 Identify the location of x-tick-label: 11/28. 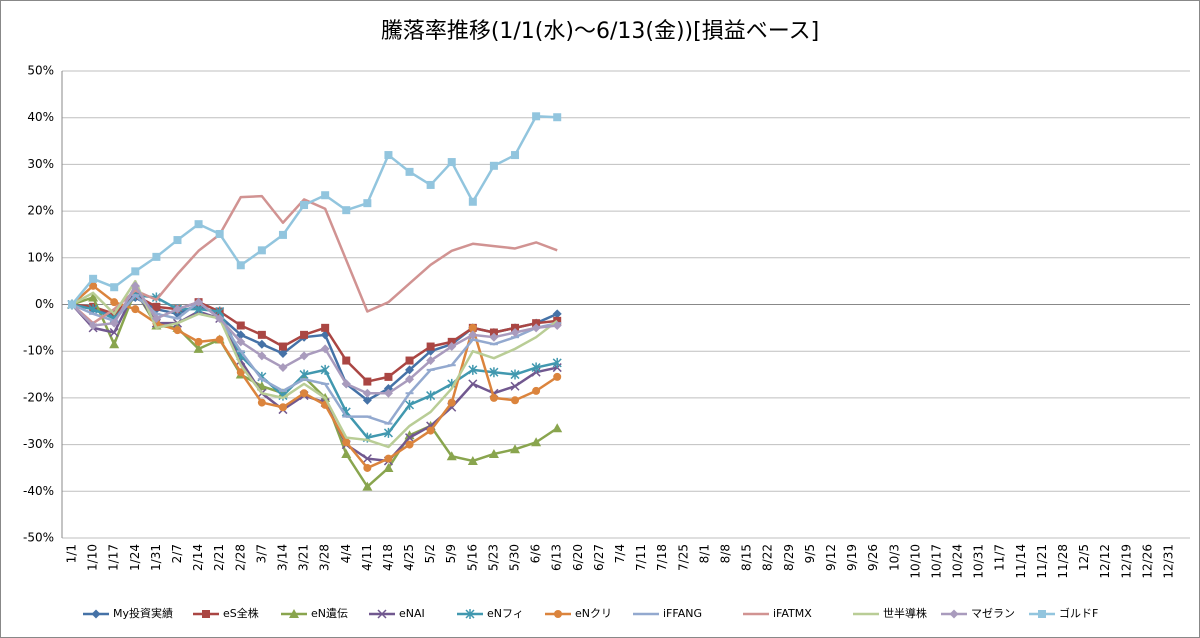
(1063, 561).